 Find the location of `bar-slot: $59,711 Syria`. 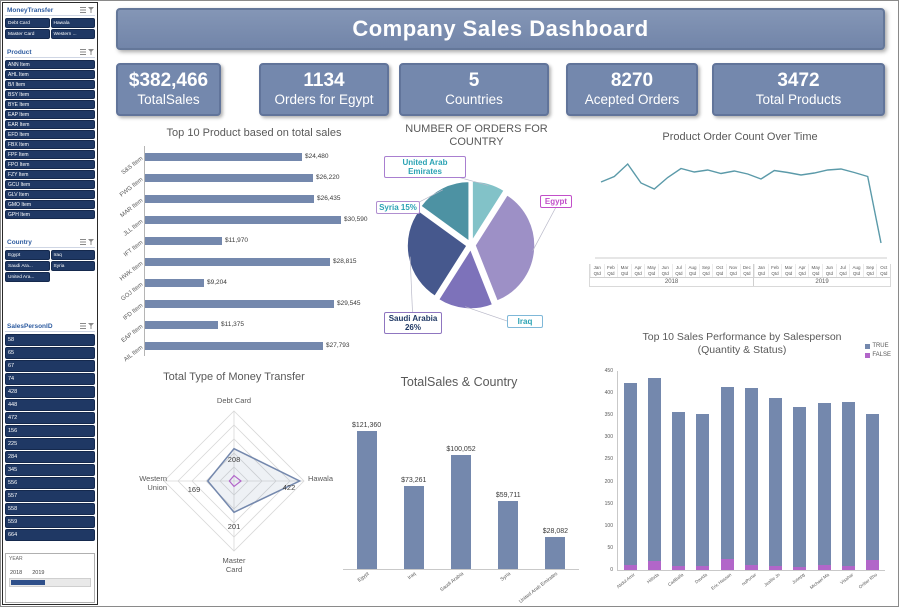

bar-slot: $59,711 Syria is located at coordinates (508, 493).